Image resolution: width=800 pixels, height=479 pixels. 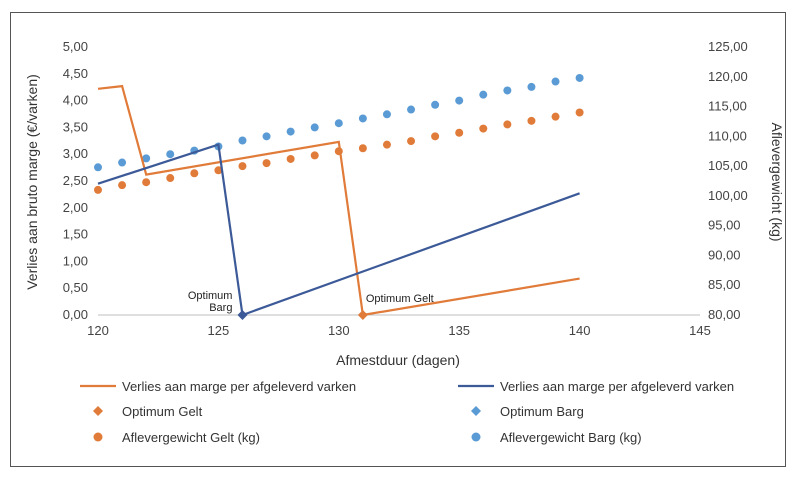 I want to click on annotation-label: Optimum Gelt, so click(x=400, y=299).